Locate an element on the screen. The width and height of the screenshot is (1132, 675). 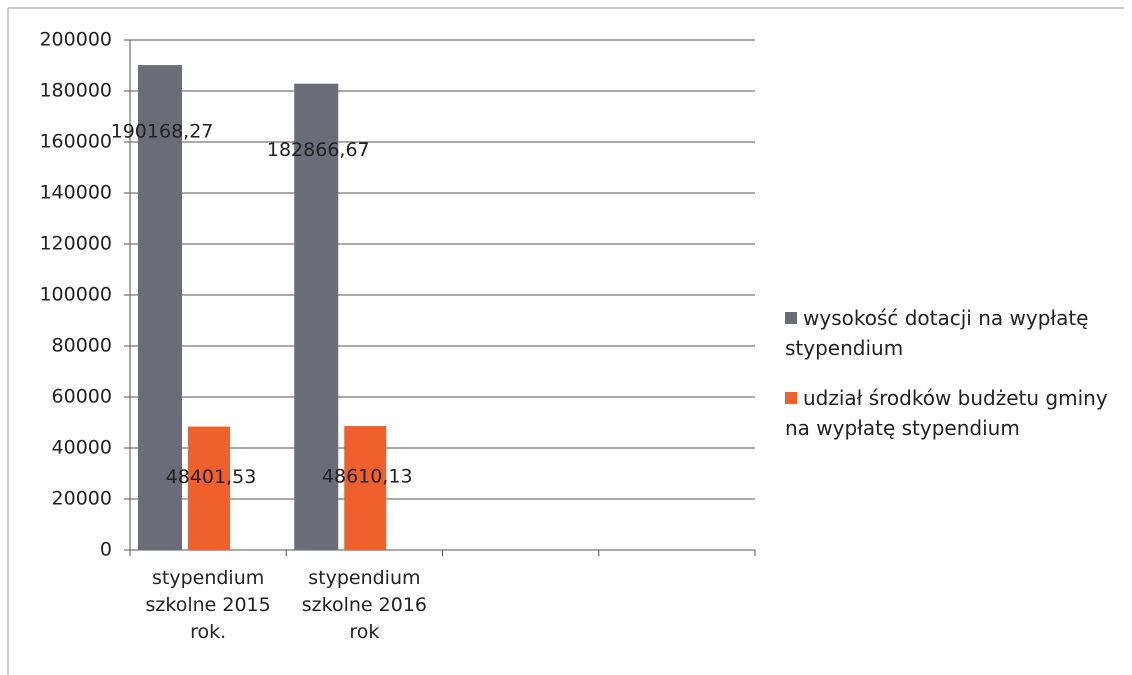
data-label: 190168,27 is located at coordinates (162, 132).